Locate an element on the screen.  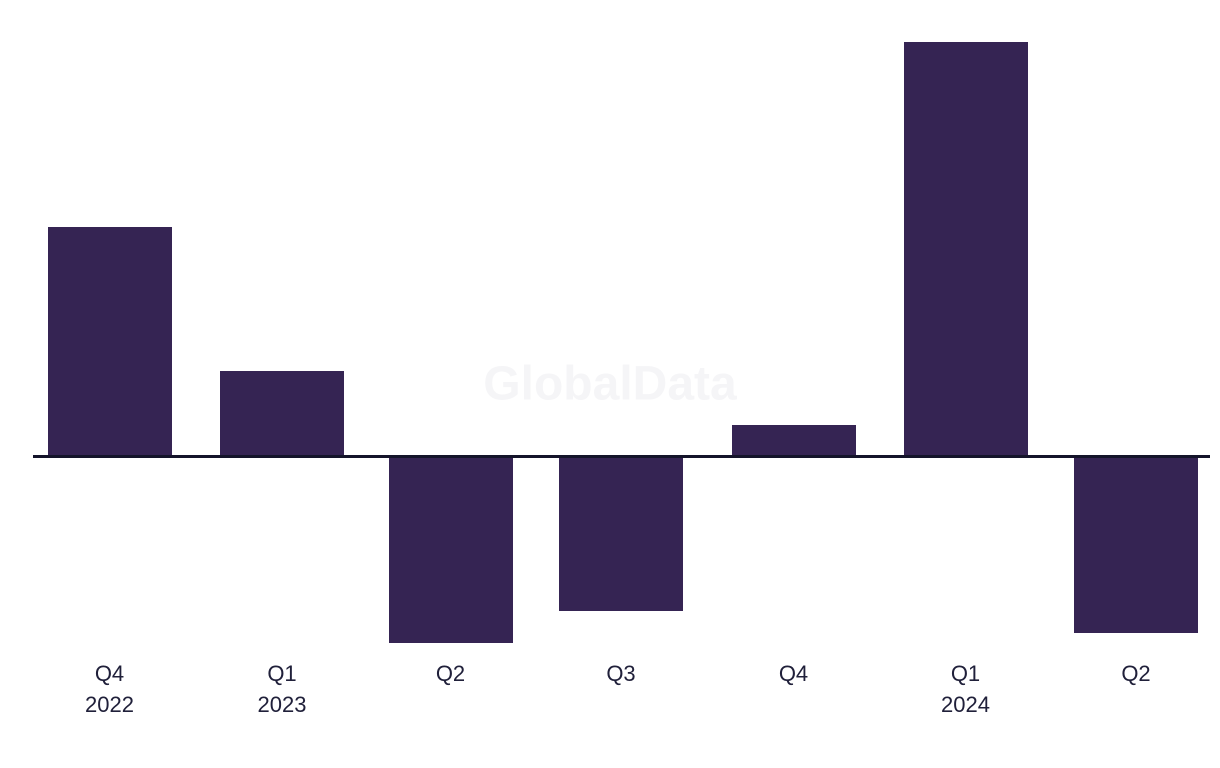
x-axis-label-q4-2022: Q4 2022 is located at coordinates (110, 689).